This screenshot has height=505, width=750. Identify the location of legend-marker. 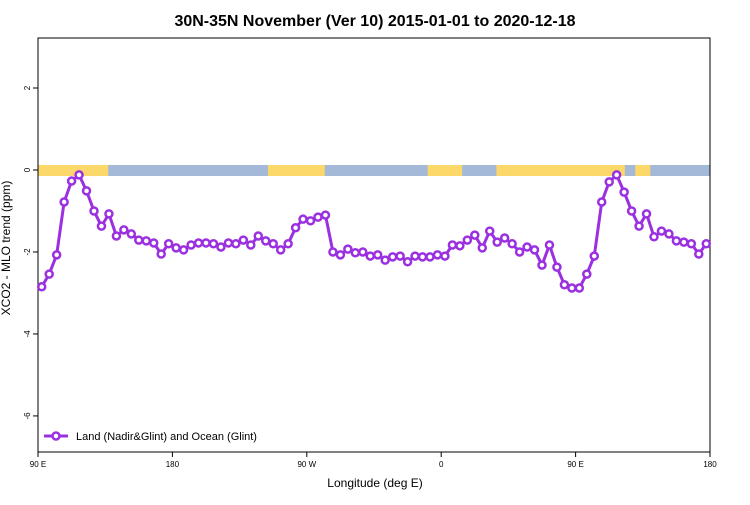
(56, 436).